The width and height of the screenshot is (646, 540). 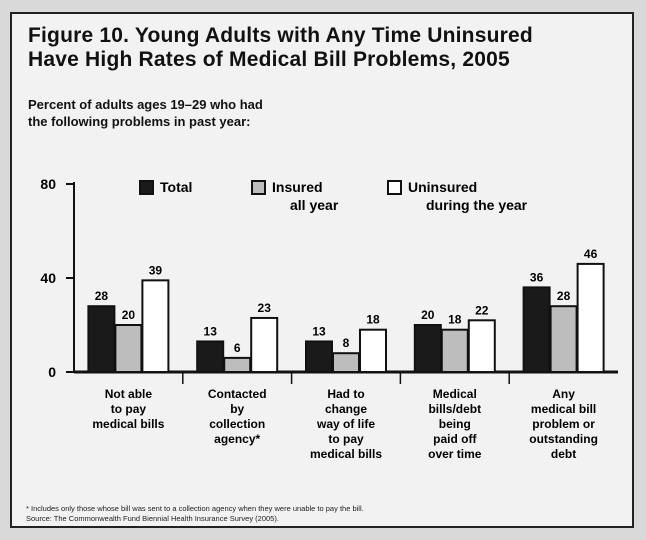 I want to click on legend-swatch-insured, so click(x=258, y=187).